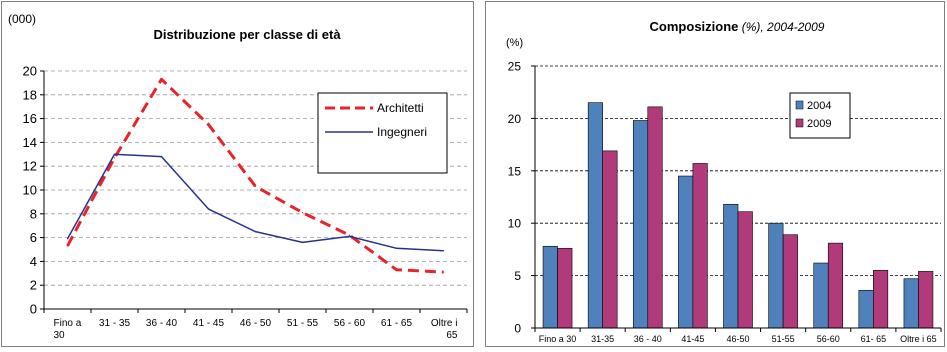 Image resolution: width=947 pixels, height=352 pixels. Describe the element at coordinates (648, 339) in the screenshot. I see `bar-xtick-label-36-40: 36 - 40` at that location.